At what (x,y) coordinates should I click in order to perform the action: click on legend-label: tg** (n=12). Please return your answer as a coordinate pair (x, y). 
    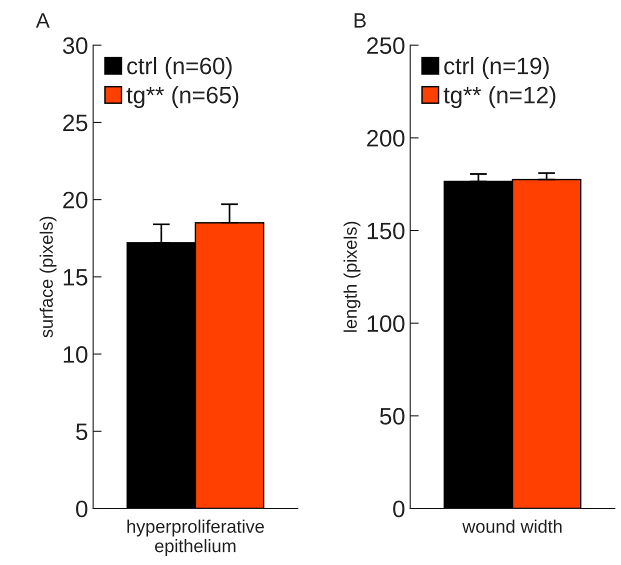
    Looking at the image, I should click on (500, 97).